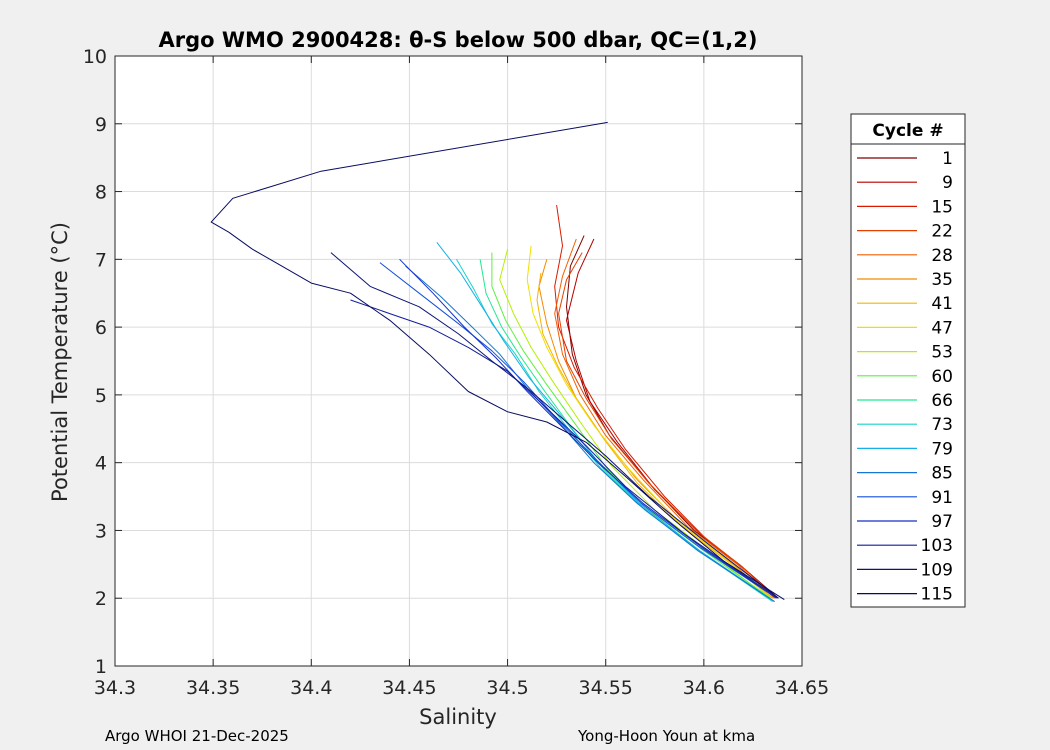  I want to click on y-tick-label: 8, so click(101, 193).